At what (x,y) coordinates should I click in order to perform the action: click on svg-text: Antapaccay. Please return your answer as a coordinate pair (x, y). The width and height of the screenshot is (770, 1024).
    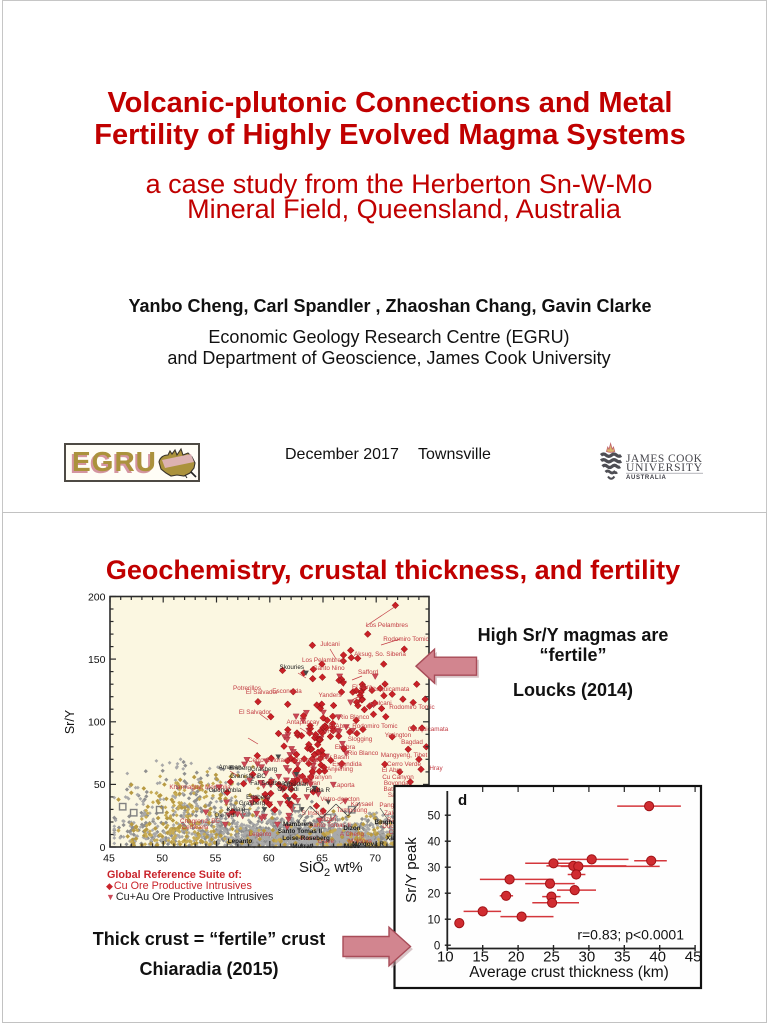
    Looking at the image, I should click on (304, 722).